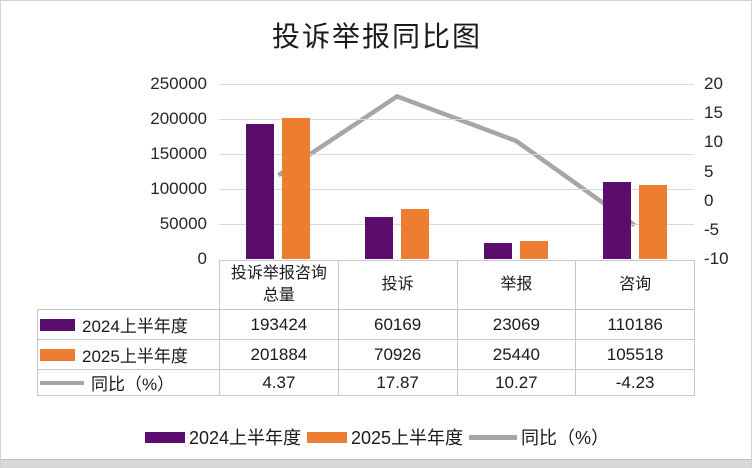 Image resolution: width=752 pixels, height=468 pixels. Describe the element at coordinates (397, 354) in the screenshot. I see `table-value-cell: 70926` at that location.